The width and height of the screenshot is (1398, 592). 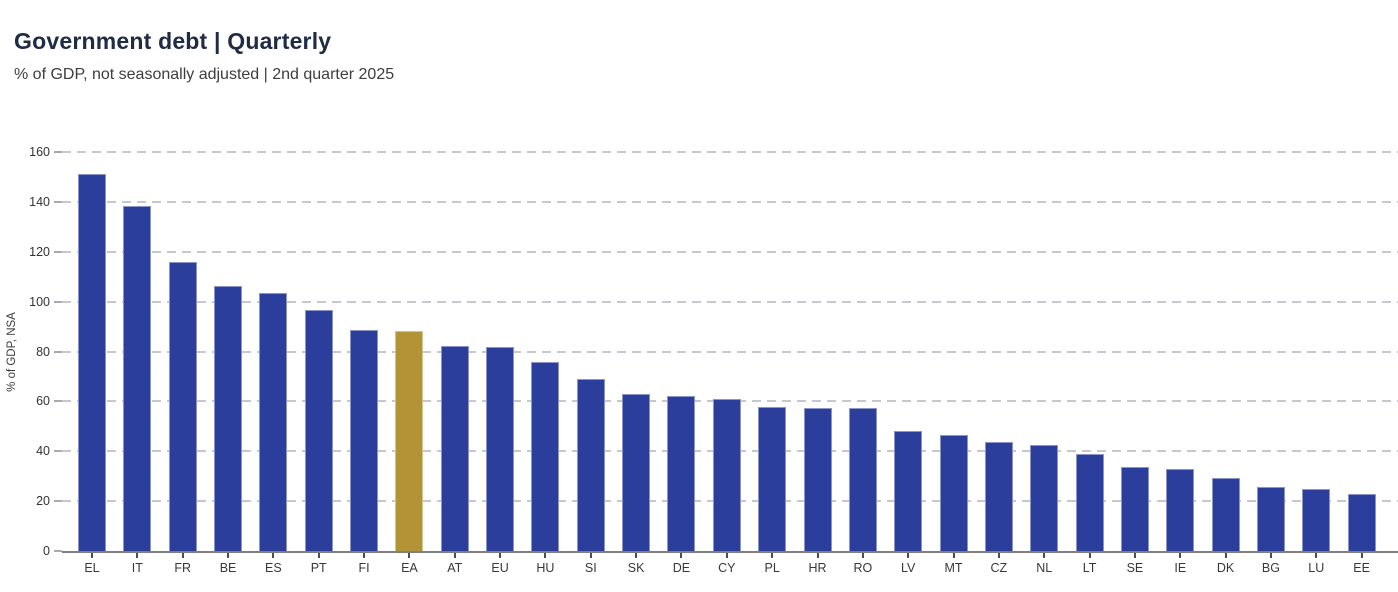 What do you see at coordinates (39, 201) in the screenshot?
I see `y-tick-label: 140` at bounding box center [39, 201].